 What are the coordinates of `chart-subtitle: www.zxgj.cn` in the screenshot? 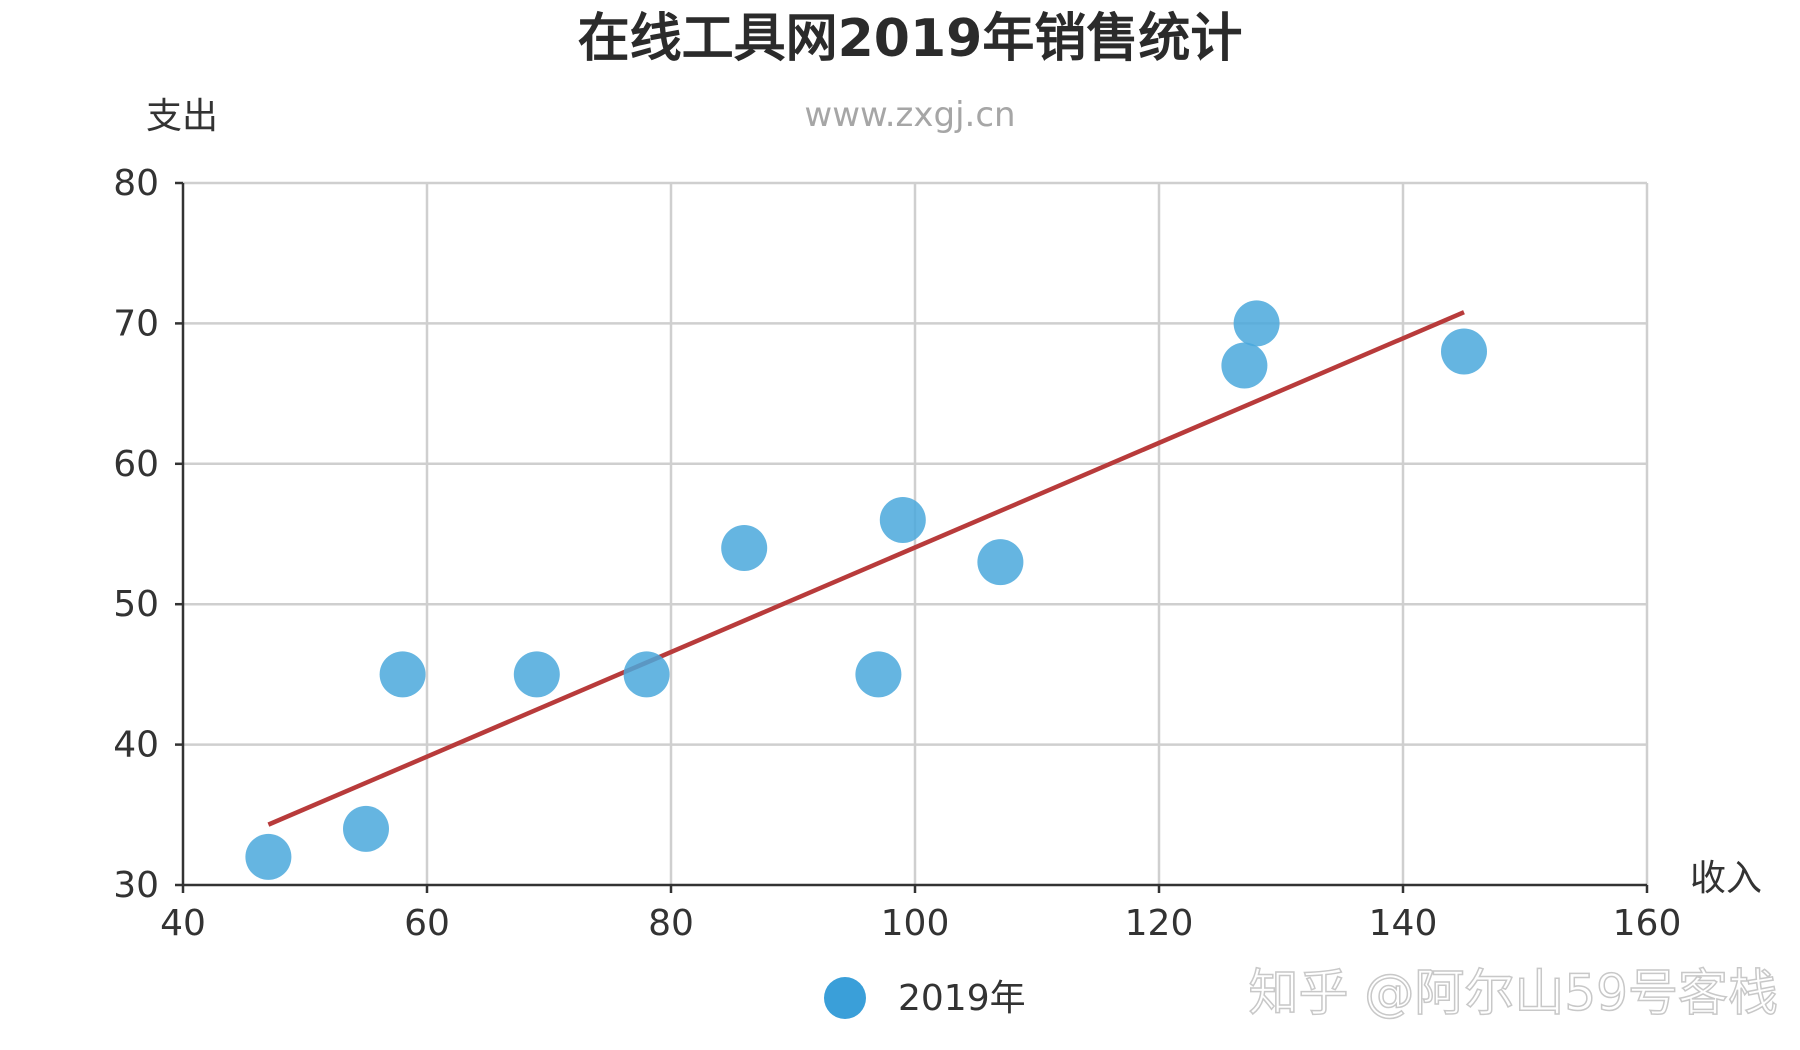 It's located at (909, 115).